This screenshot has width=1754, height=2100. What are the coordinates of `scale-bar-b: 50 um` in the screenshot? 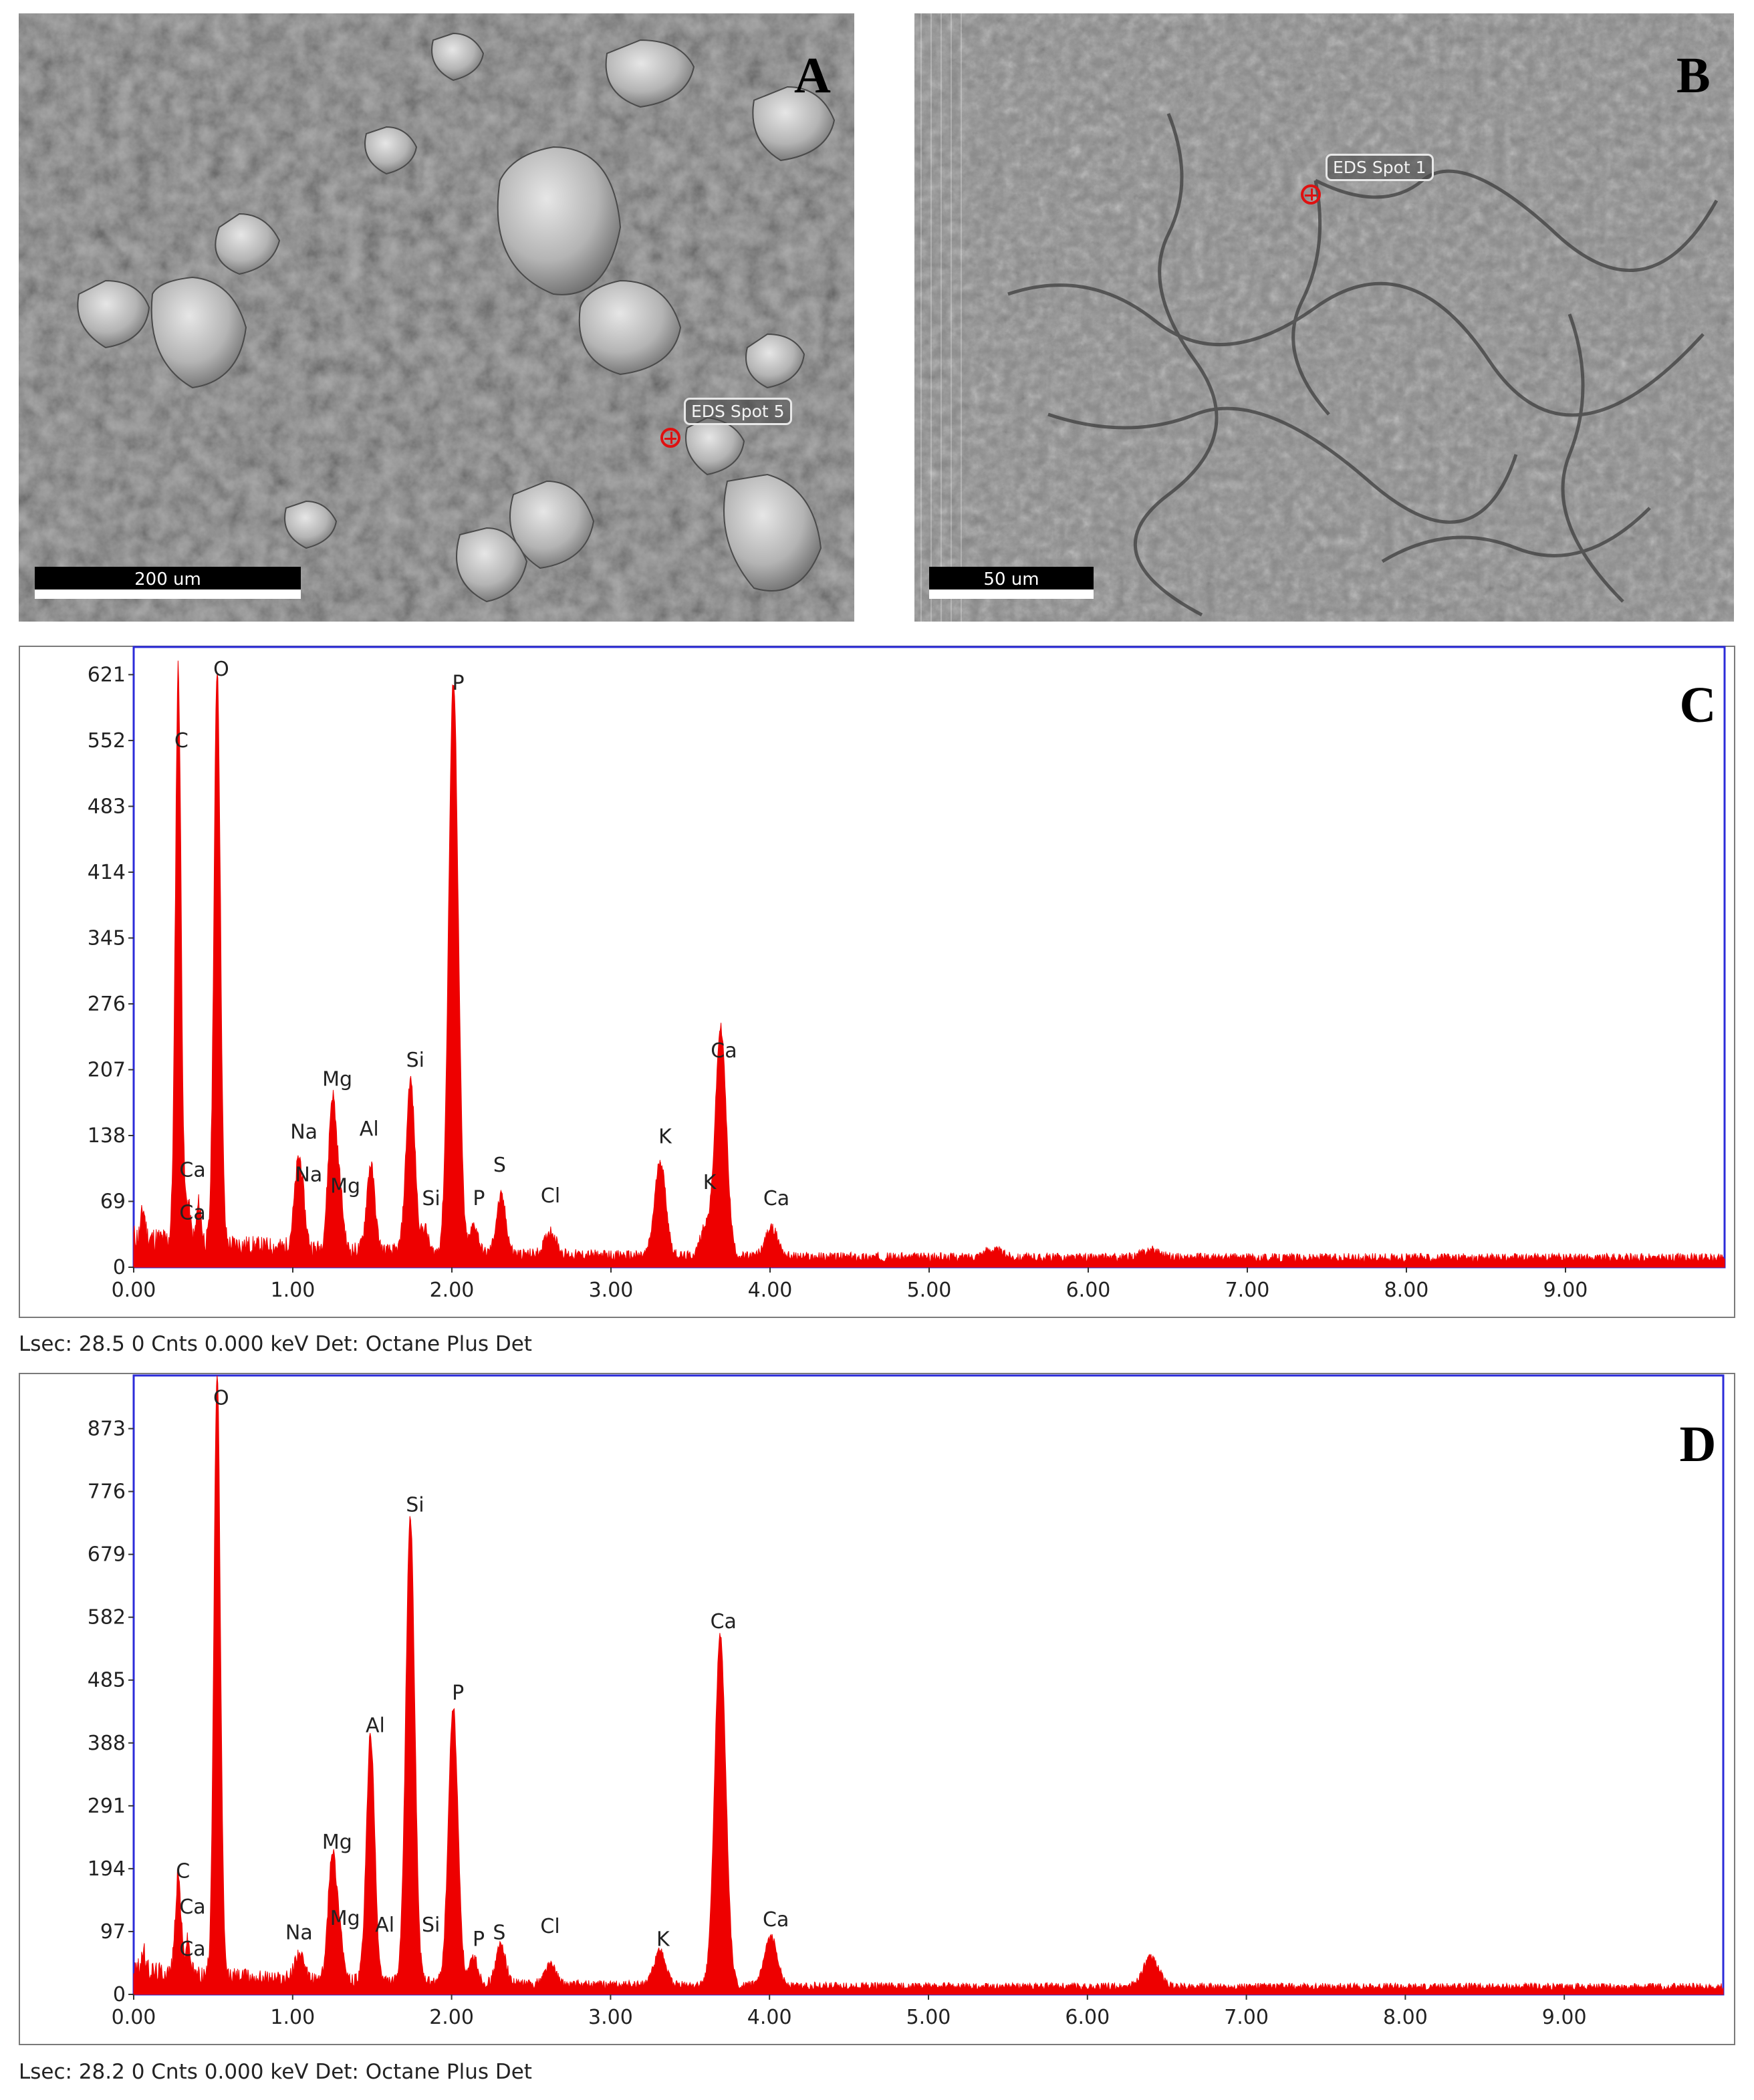 It's located at (1011, 583).